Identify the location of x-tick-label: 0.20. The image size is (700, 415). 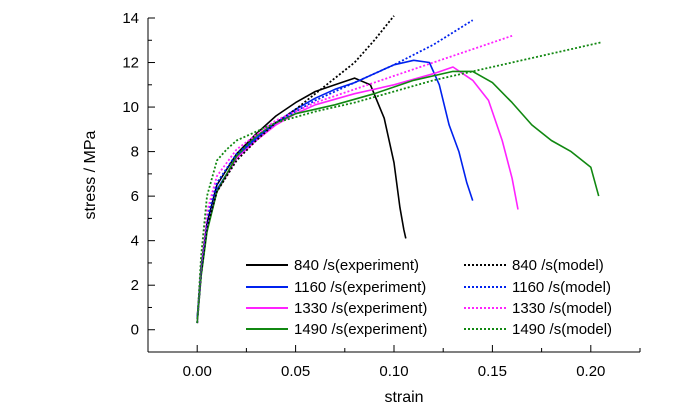
(590, 371).